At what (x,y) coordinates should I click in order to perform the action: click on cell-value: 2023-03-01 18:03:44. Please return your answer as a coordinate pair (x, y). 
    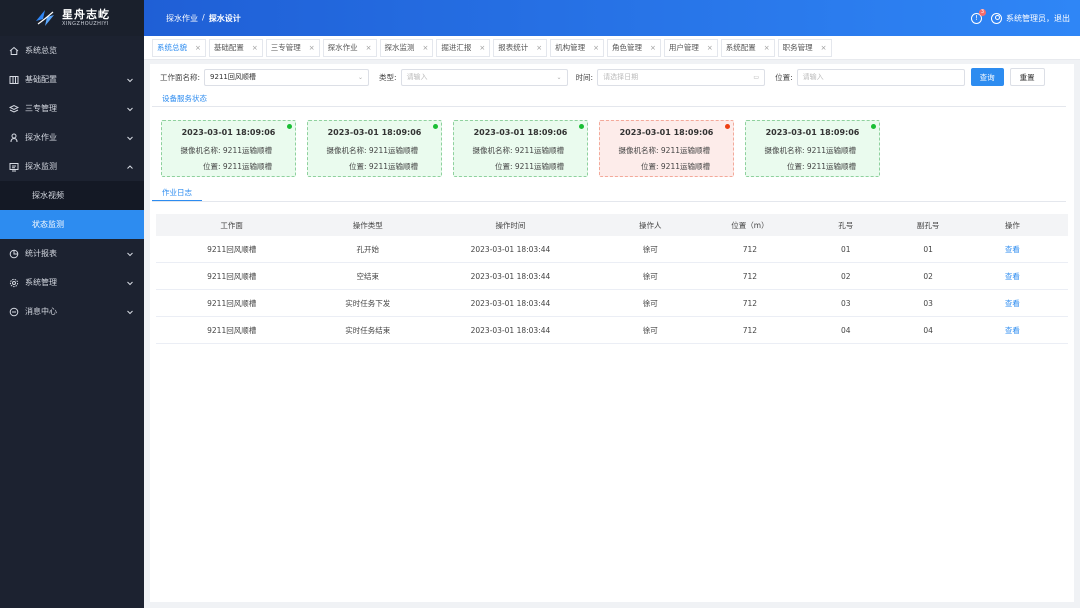
    Looking at the image, I should click on (510, 303).